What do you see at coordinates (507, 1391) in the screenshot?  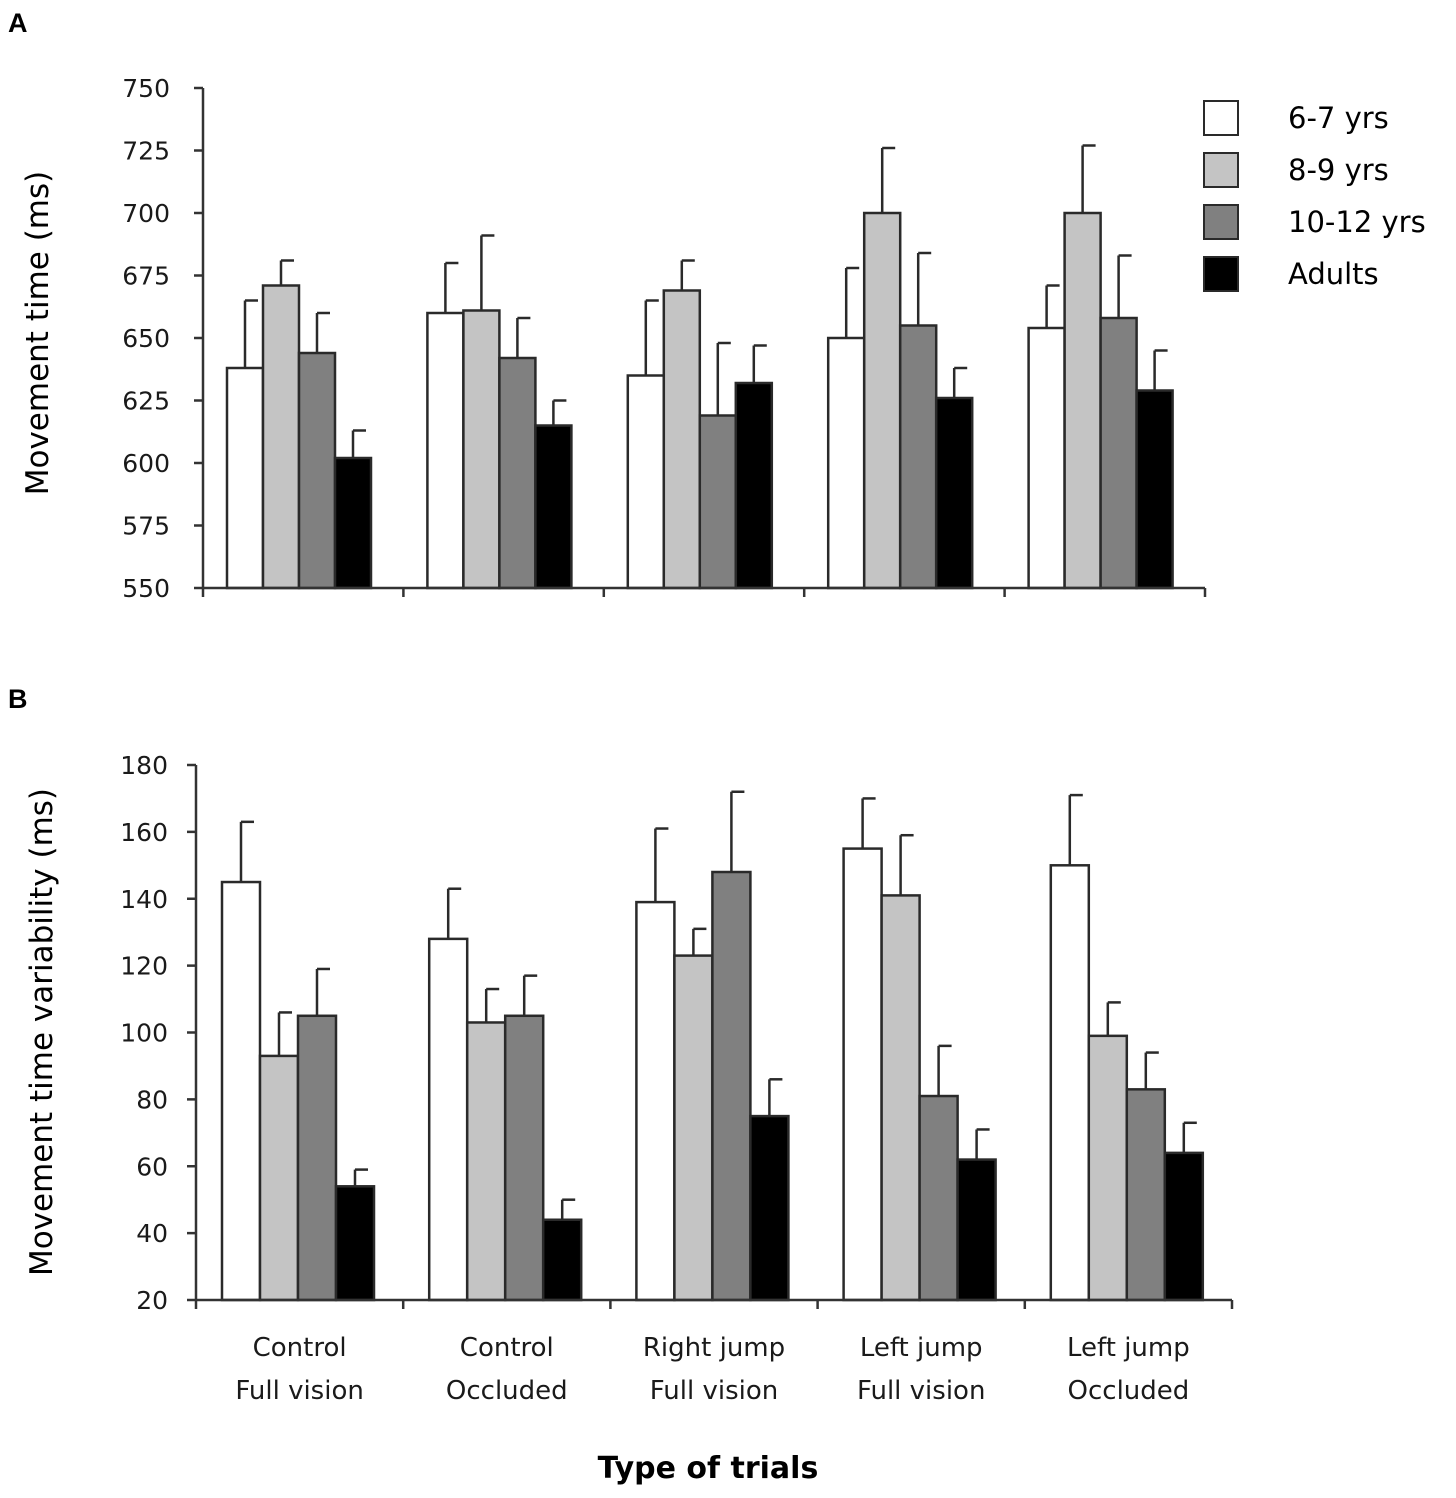 I see `x-category-label-1-line-1: Occluded` at bounding box center [507, 1391].